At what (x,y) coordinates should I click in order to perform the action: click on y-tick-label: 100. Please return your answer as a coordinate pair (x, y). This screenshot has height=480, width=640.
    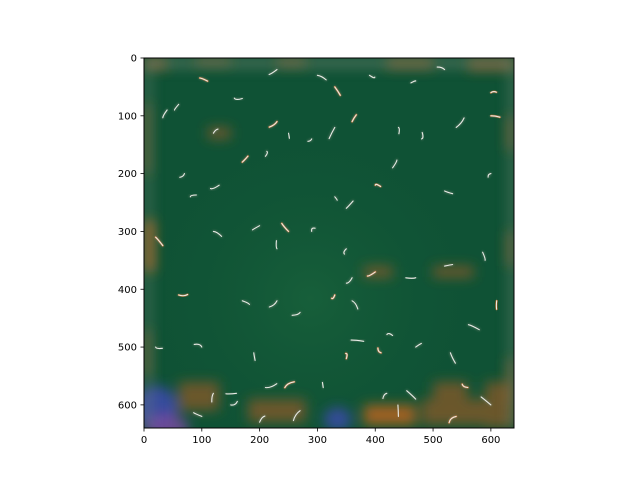
    Looking at the image, I should click on (127, 116).